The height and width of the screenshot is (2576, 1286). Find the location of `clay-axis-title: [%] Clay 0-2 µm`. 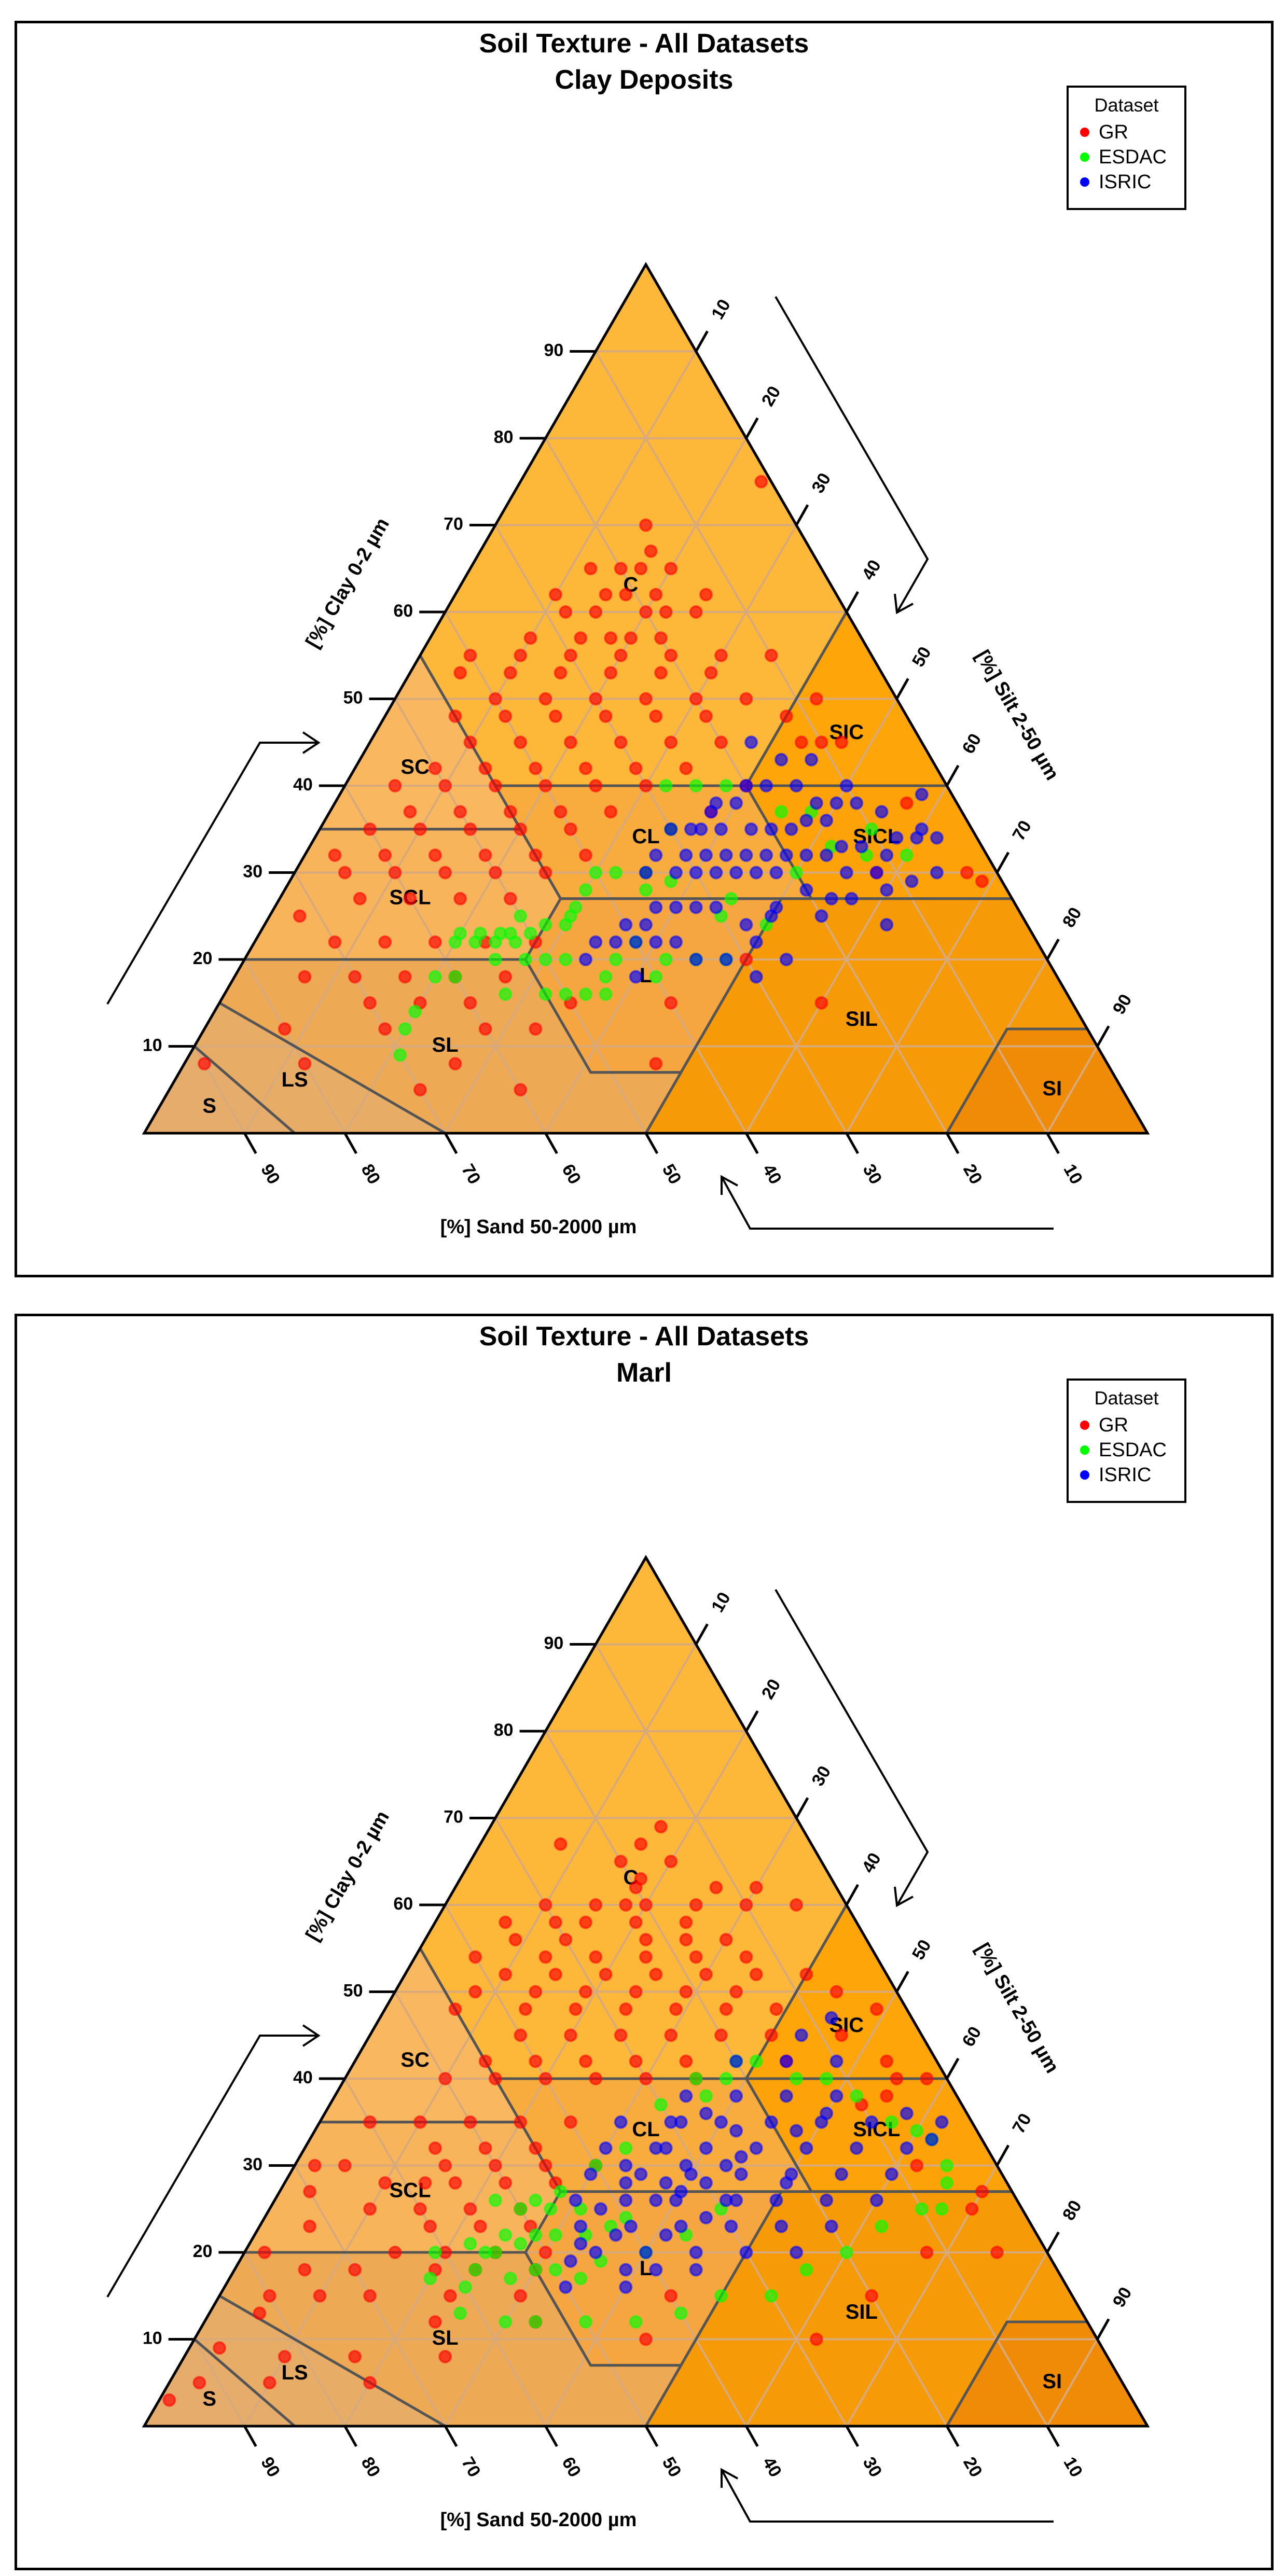

clay-axis-title: [%] Clay 0-2 µm is located at coordinates (348, 1876).